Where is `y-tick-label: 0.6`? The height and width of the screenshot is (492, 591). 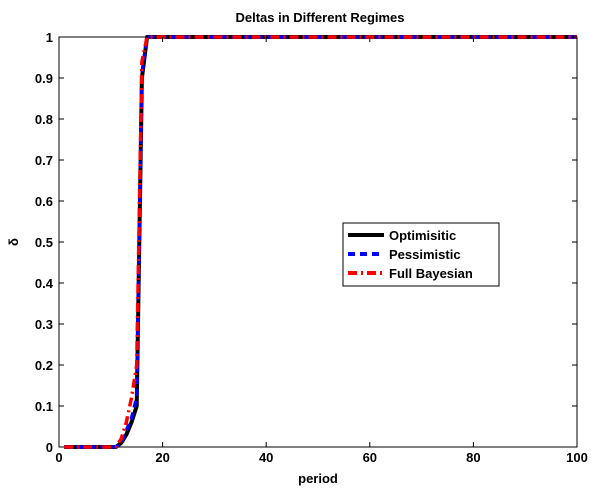 y-tick-label: 0.6 is located at coordinates (44, 201).